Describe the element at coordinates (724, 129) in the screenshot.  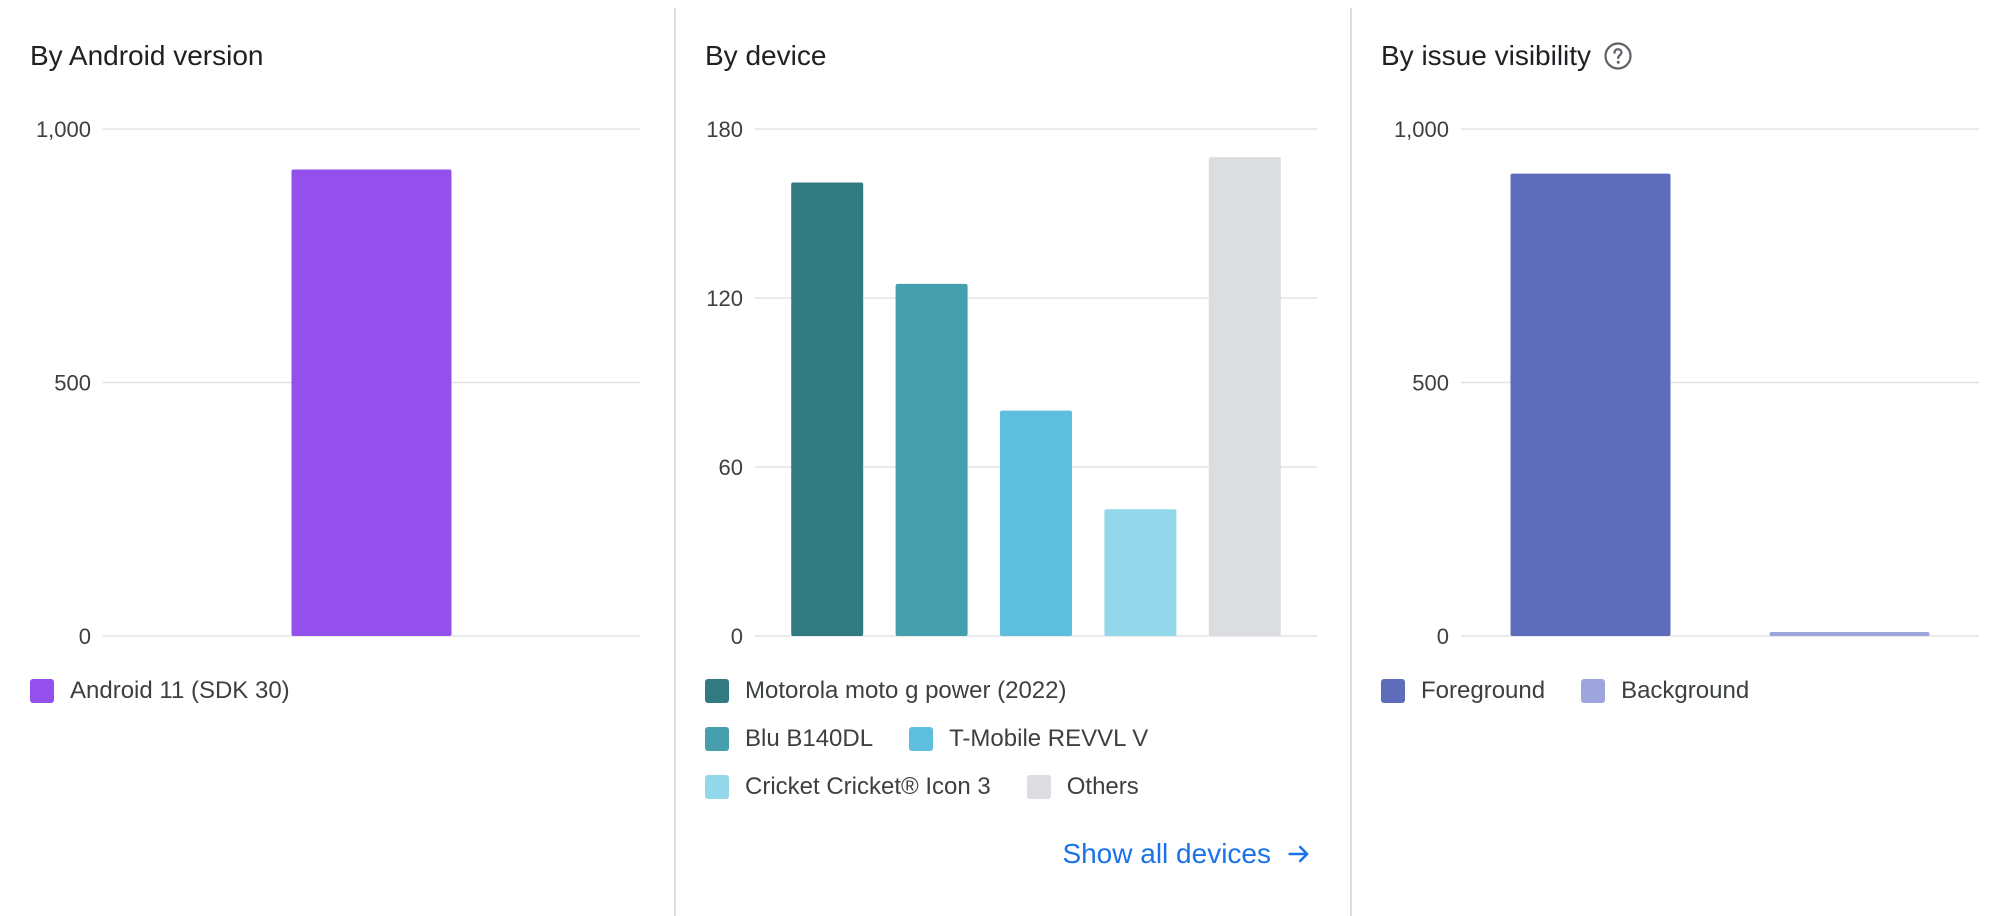
I see `y-tick-label: 180` at that location.